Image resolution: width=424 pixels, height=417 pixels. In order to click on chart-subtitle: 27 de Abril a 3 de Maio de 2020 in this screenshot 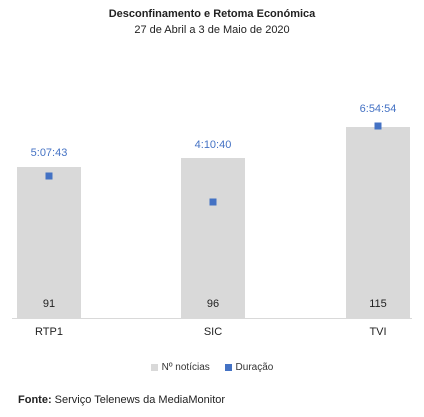, I will do `click(212, 30)`.